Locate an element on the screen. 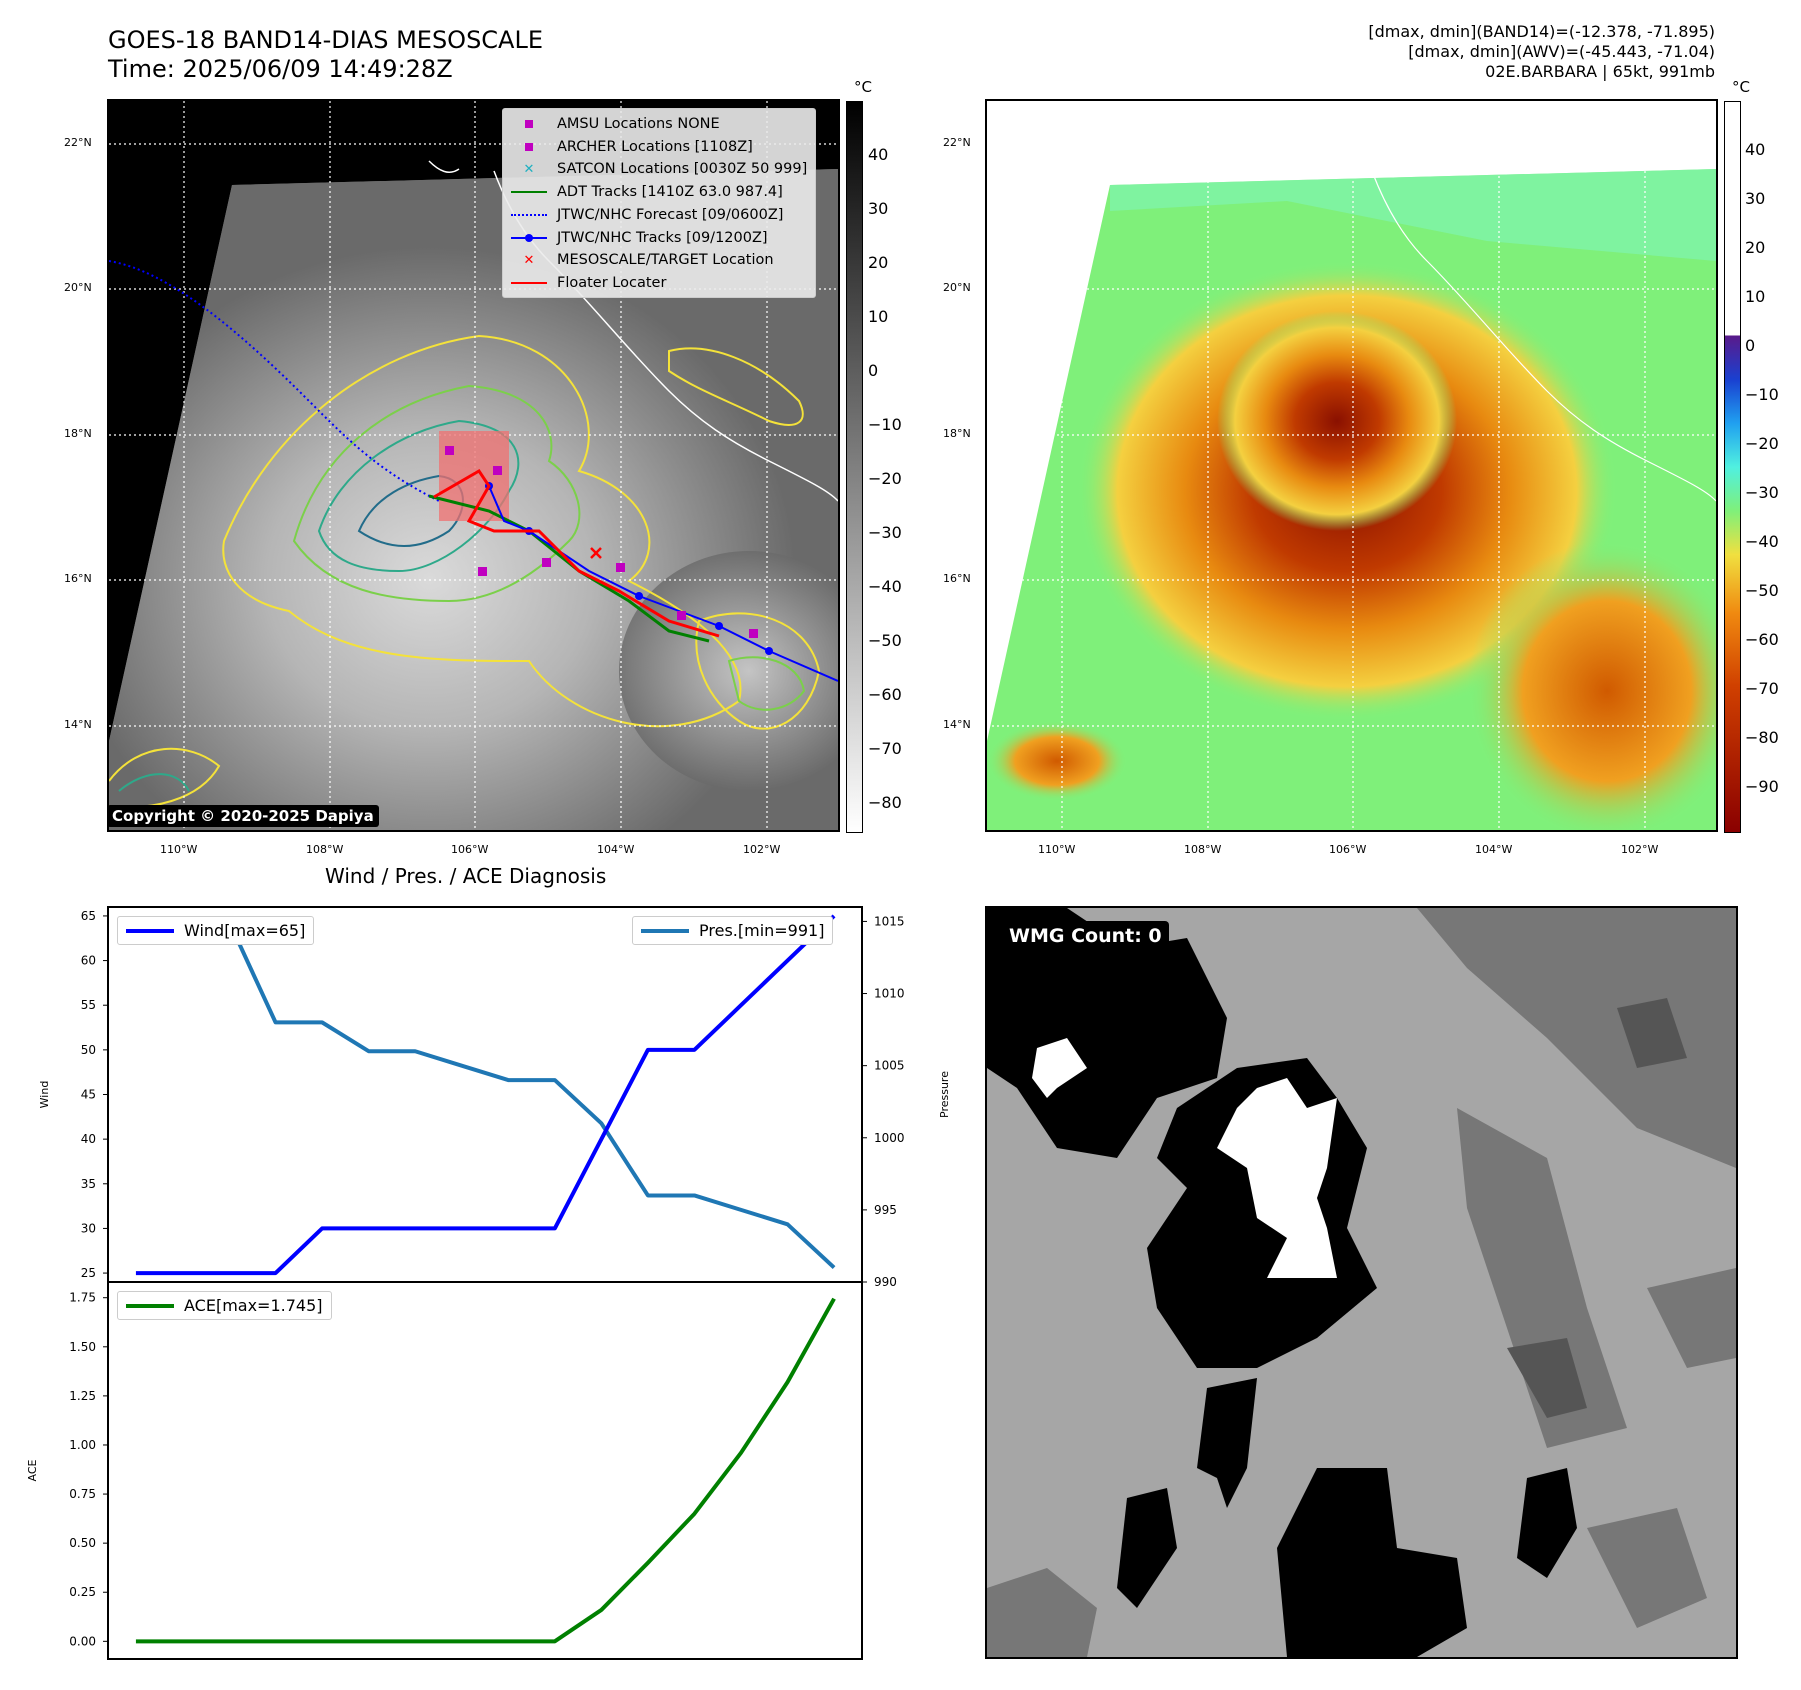 Image resolution: width=1801 pixels, height=1690 pixels. ace-y-tick-label: 1.75 is located at coordinates (82, 1298).